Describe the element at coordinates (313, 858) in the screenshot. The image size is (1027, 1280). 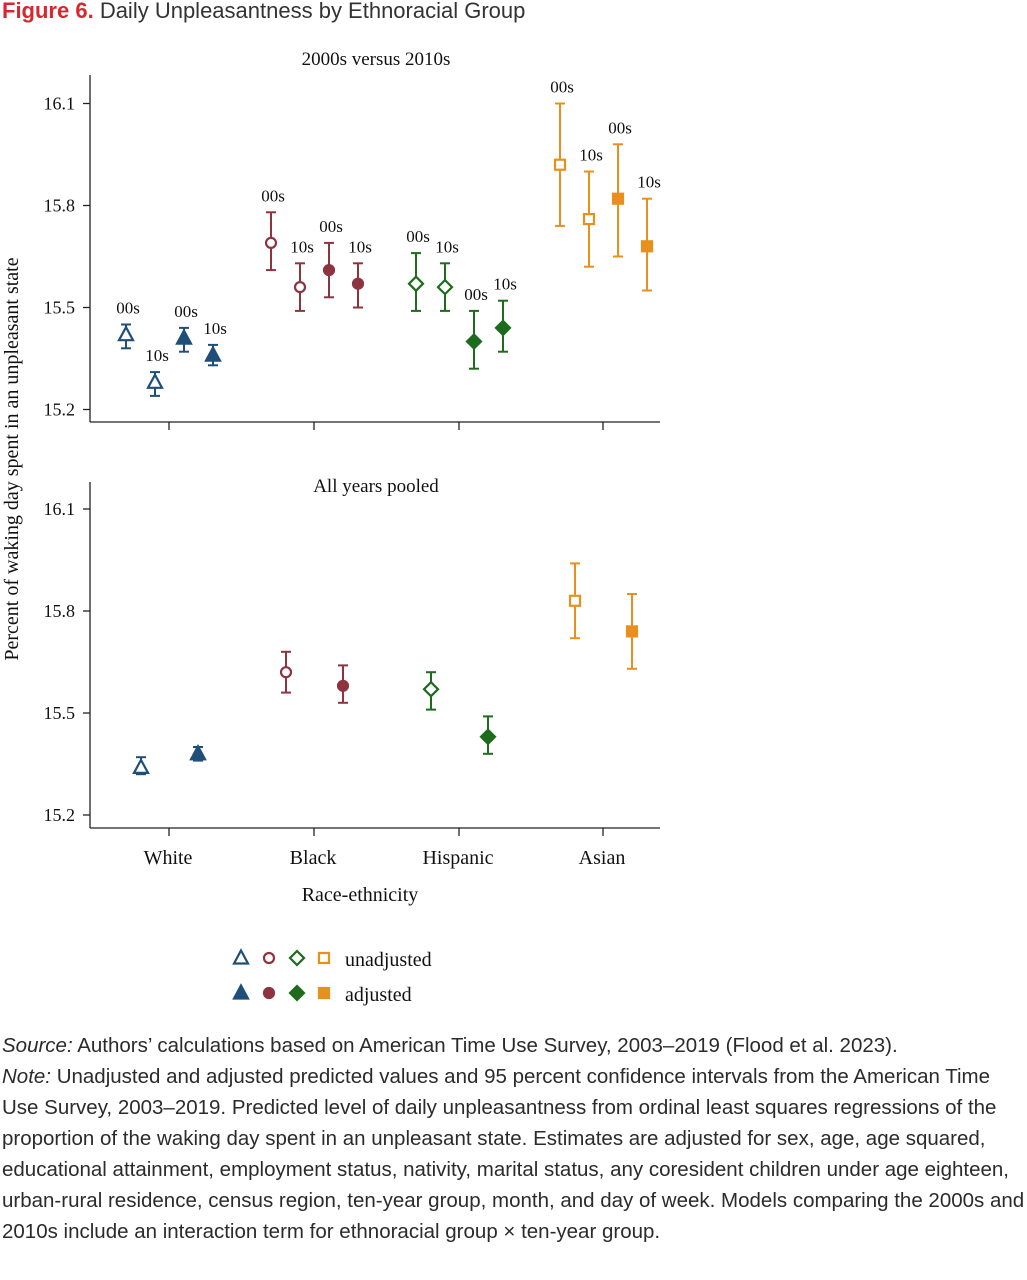
I see `x-tick-label: Black` at that location.